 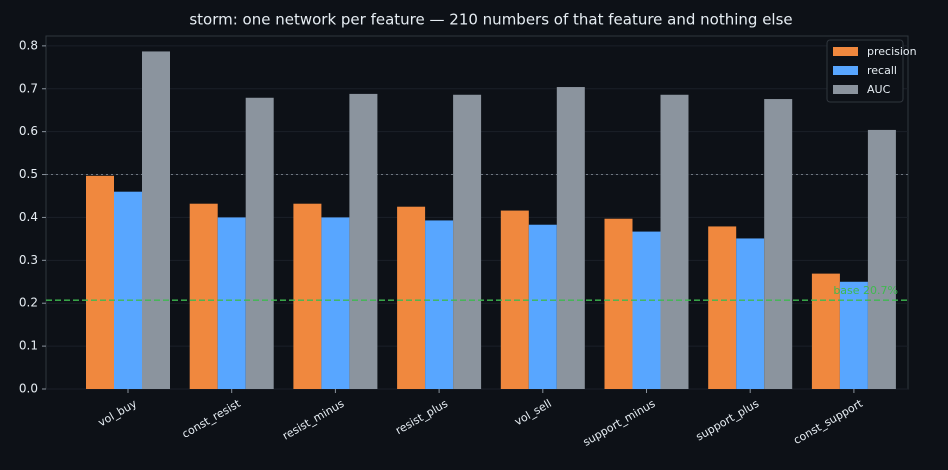 I want to click on y-tick-label: 0.7, so click(x=28, y=88).